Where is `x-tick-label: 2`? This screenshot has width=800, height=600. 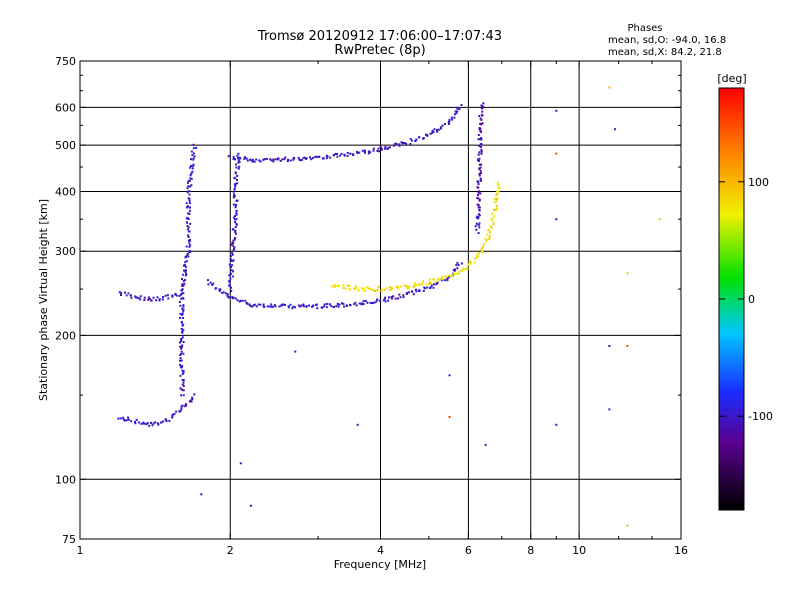 x-tick-label: 2 is located at coordinates (230, 550).